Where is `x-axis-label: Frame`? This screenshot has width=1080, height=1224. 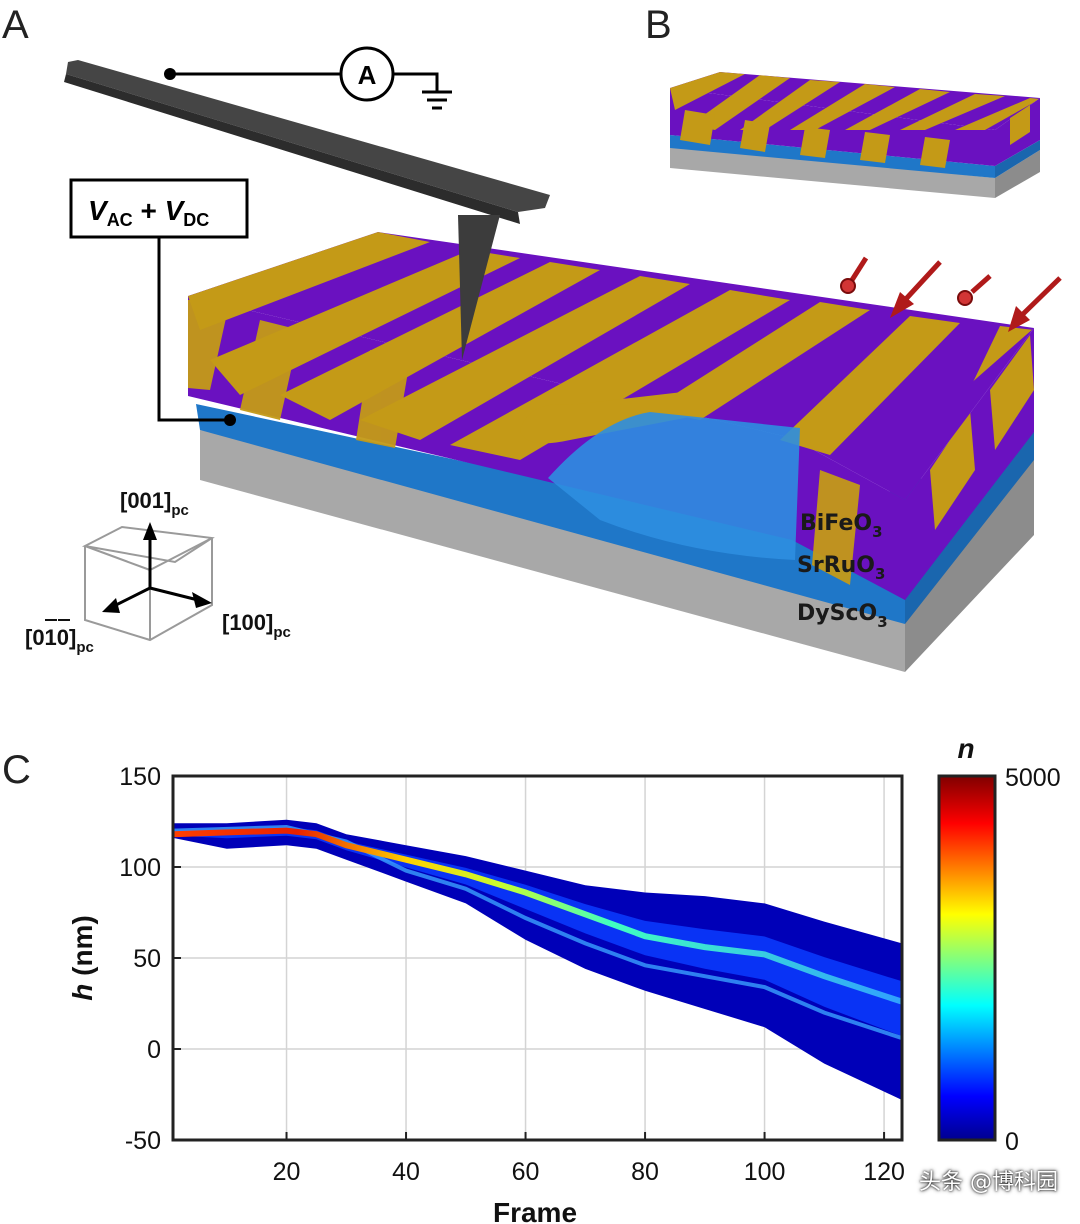
x-axis-label: Frame is located at coordinates (535, 1210).